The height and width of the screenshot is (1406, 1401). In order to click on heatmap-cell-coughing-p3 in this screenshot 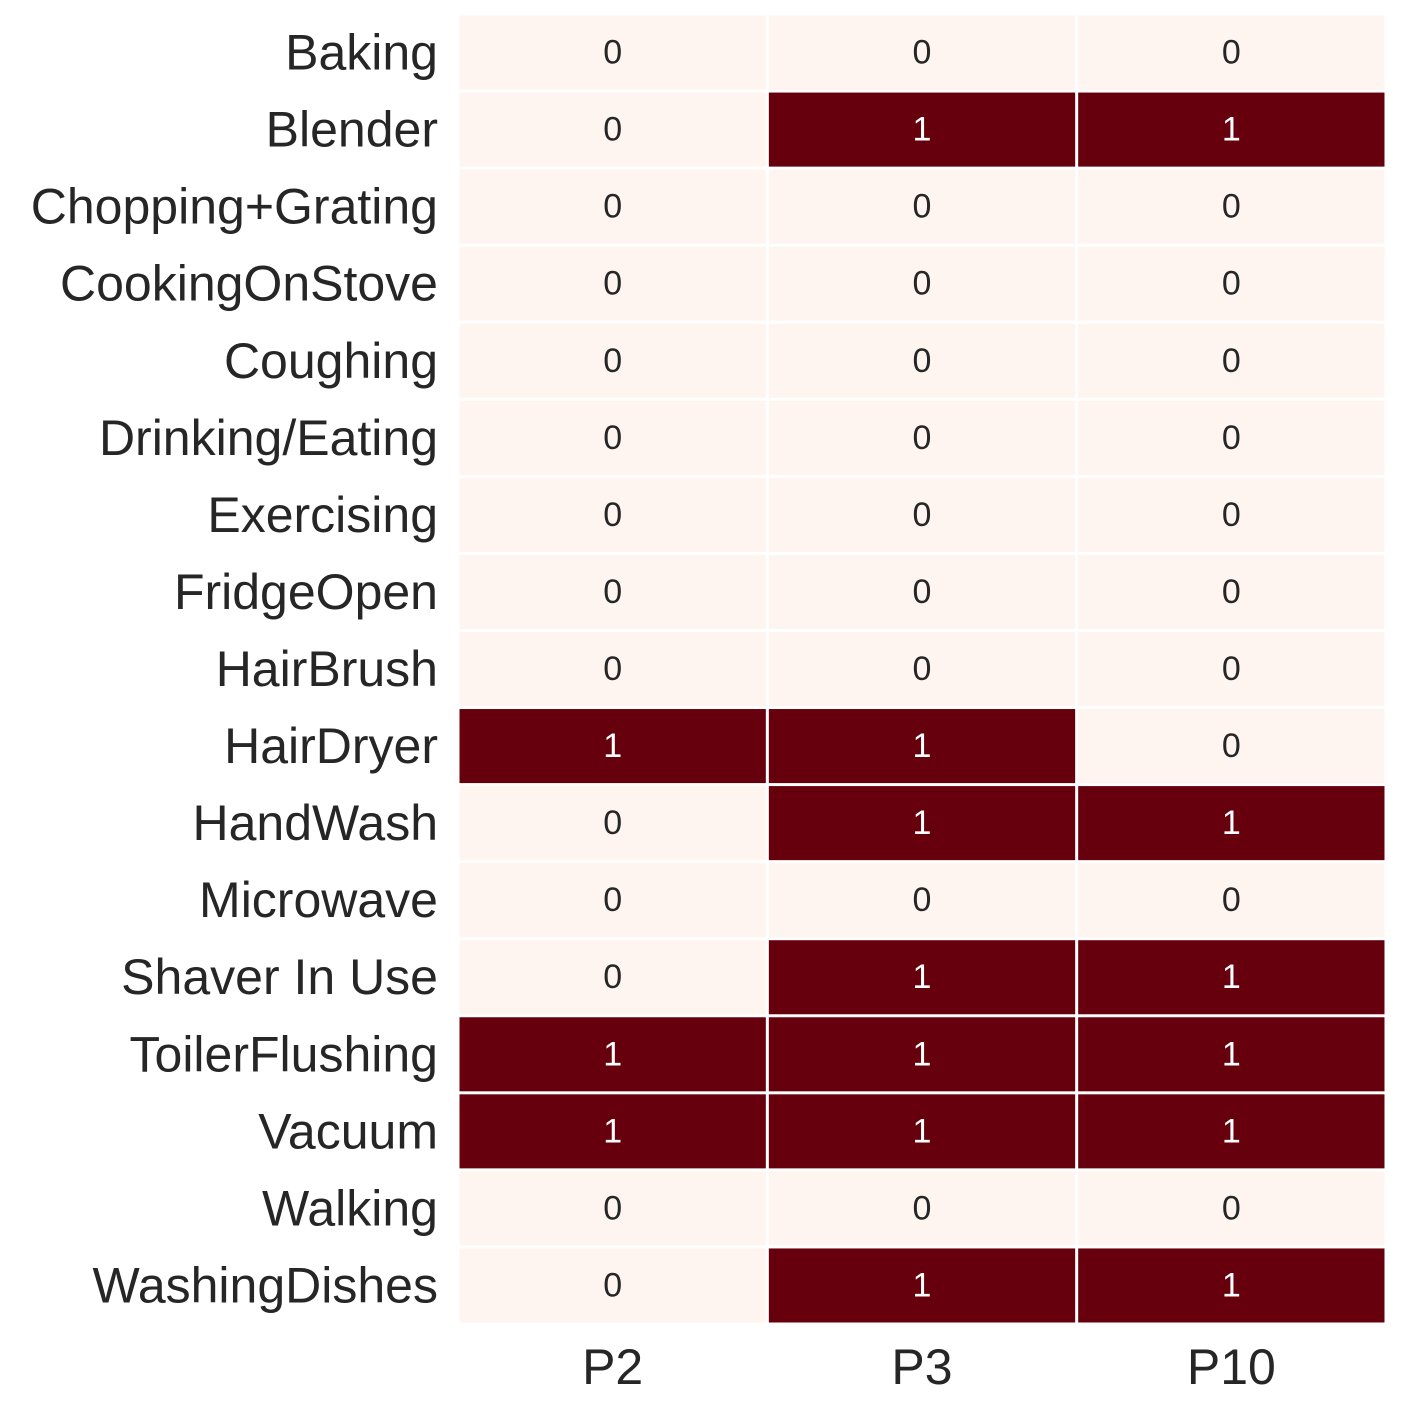, I will do `click(922, 360)`.